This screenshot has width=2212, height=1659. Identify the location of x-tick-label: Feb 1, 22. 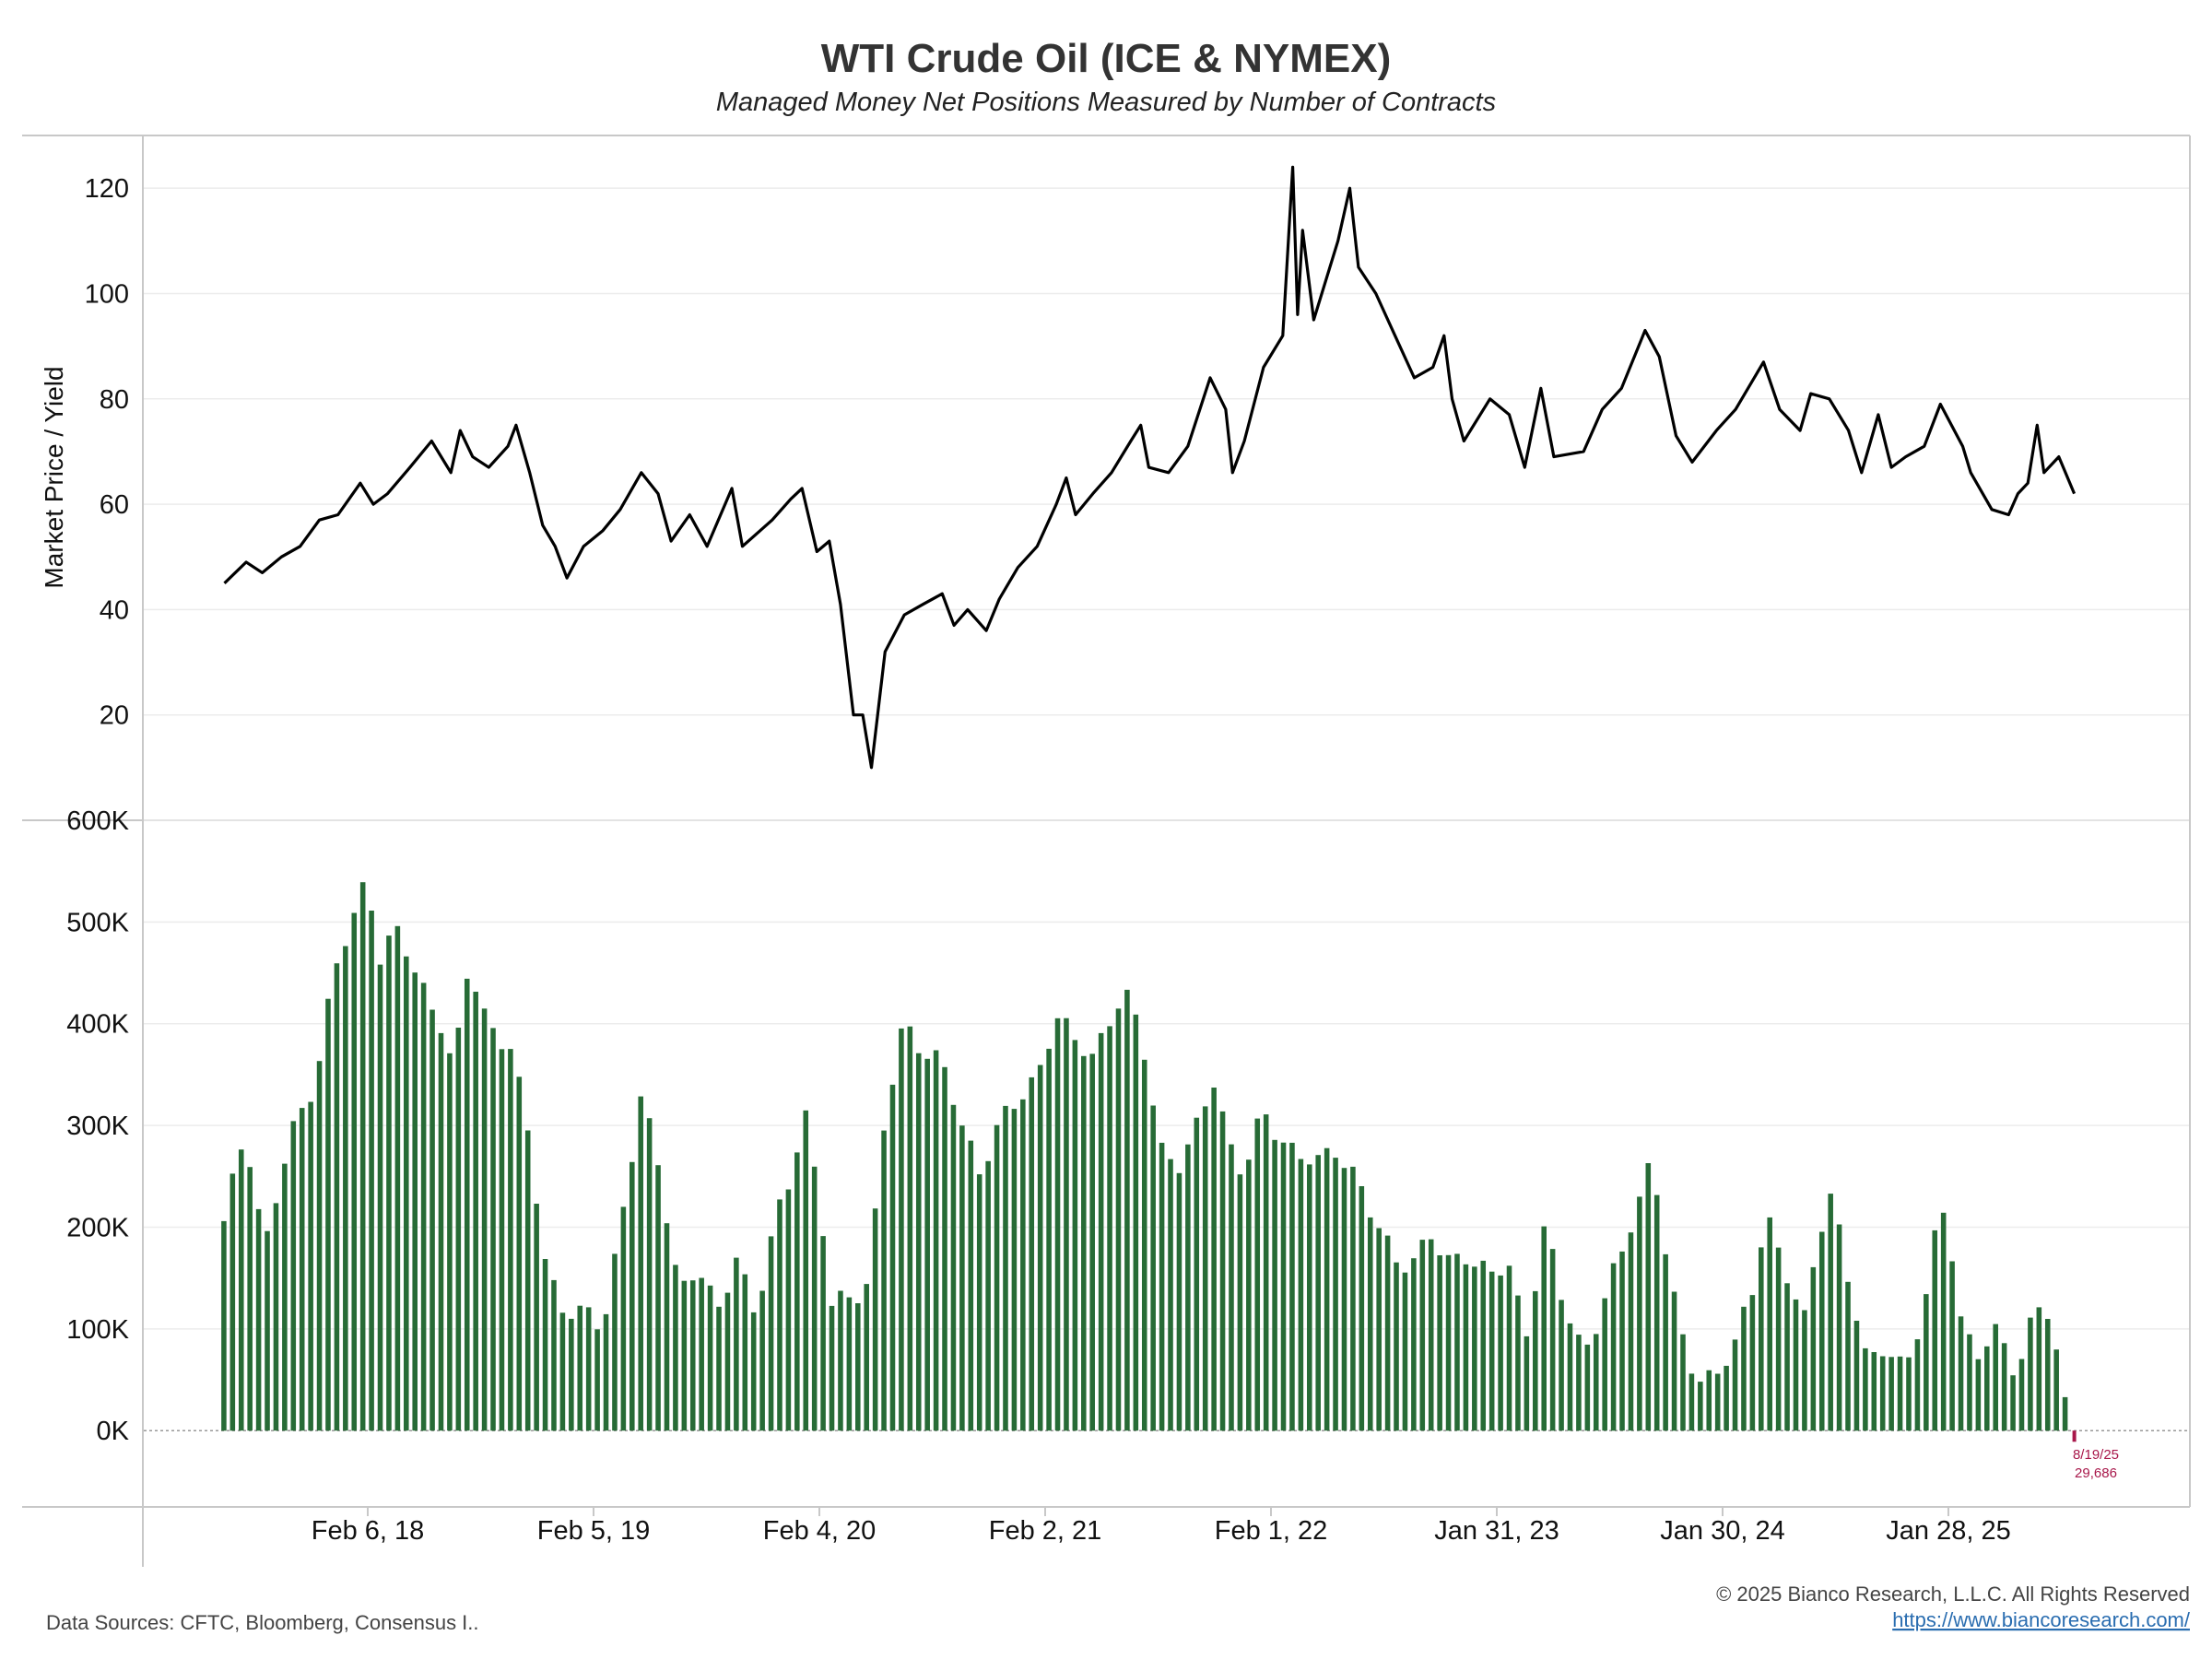
(1271, 1531).